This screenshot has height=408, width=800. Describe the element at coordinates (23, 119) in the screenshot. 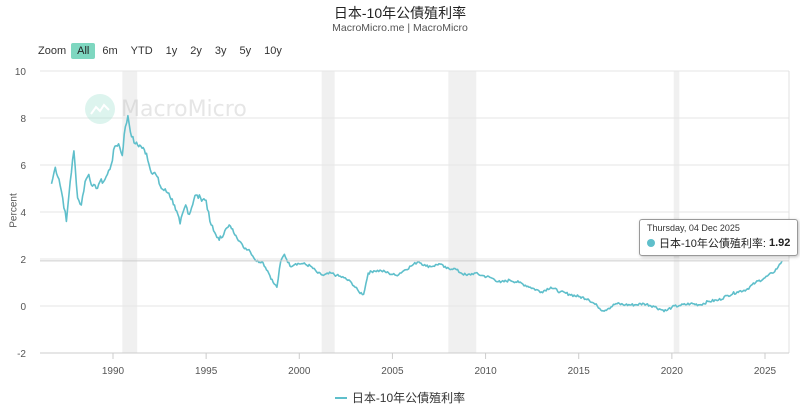

I see `svg-text: 8` at that location.